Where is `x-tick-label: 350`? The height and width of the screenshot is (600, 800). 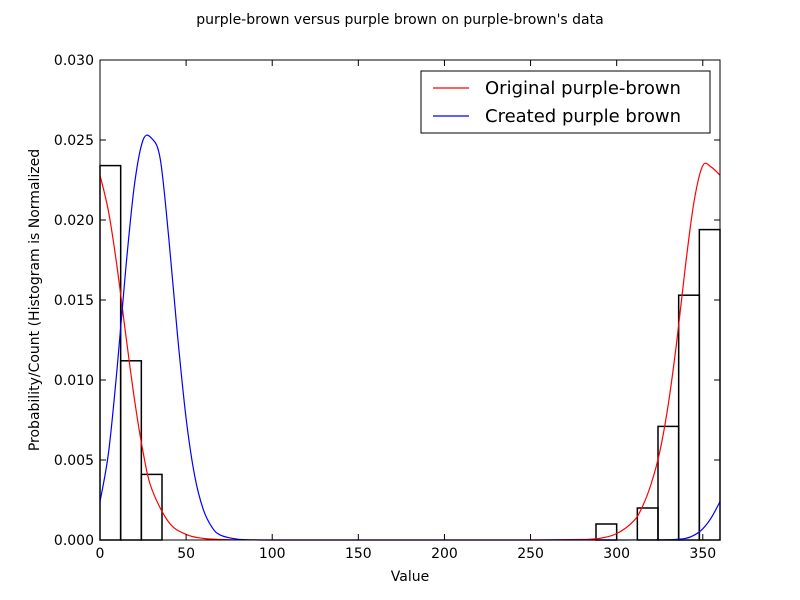
x-tick-label: 350 is located at coordinates (702, 554).